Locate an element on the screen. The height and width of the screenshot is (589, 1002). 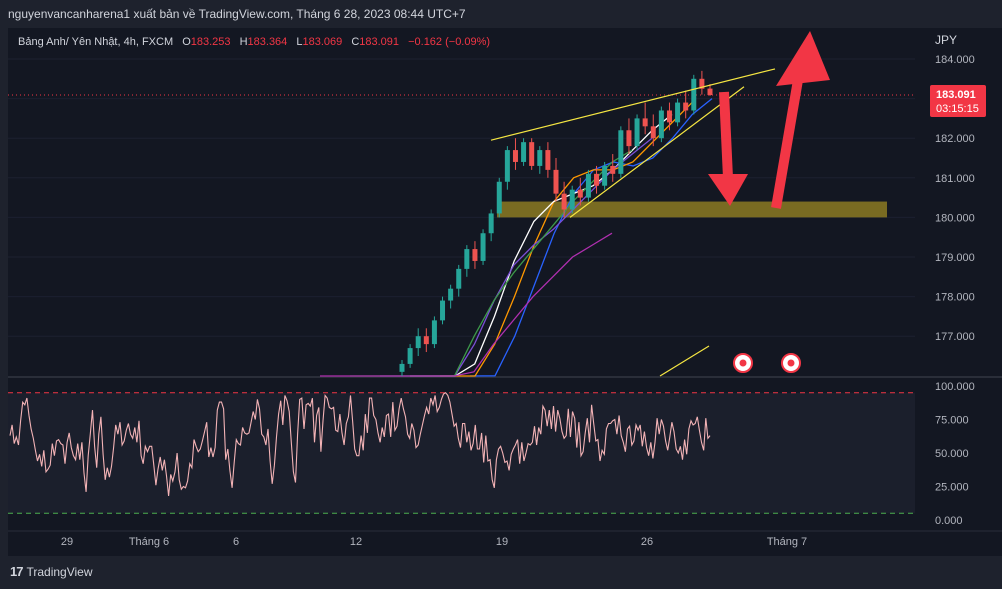
symbol-name: Bảng Anh/ Yên Nhật, 4h, FXCM is located at coordinates (96, 42).